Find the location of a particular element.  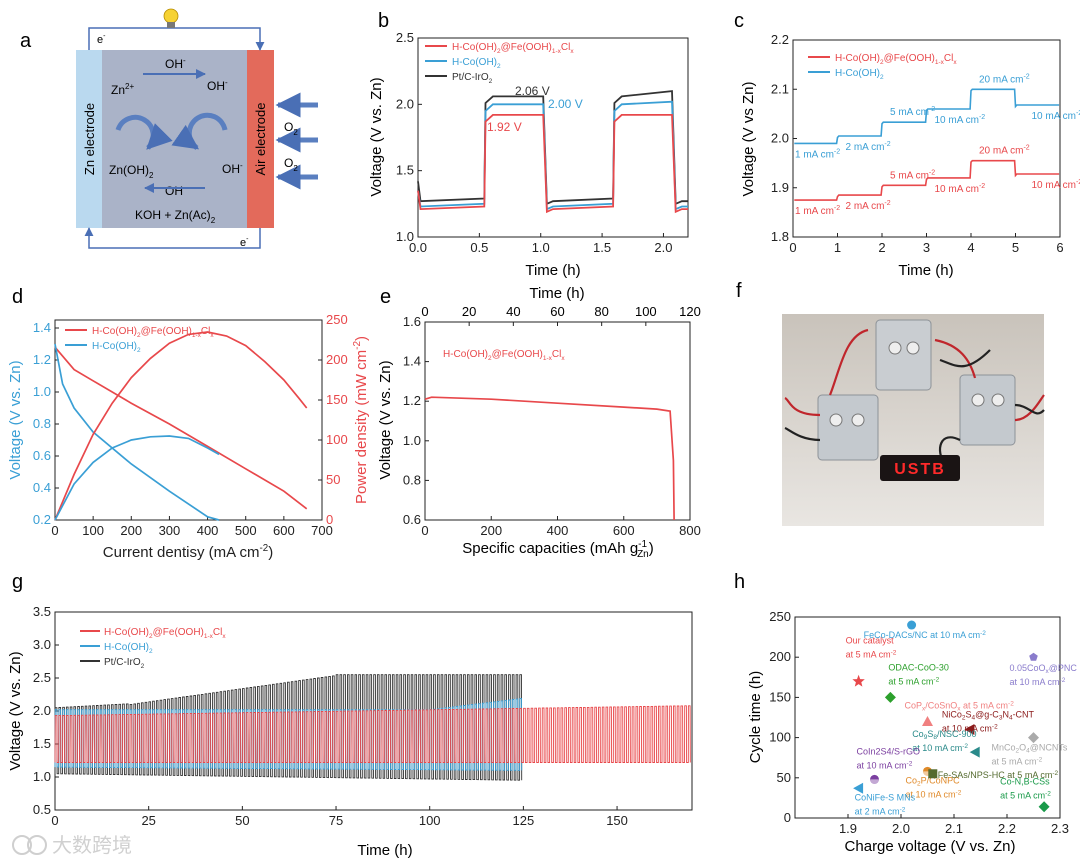

electron-bottom: e- is located at coordinates (244, 242).